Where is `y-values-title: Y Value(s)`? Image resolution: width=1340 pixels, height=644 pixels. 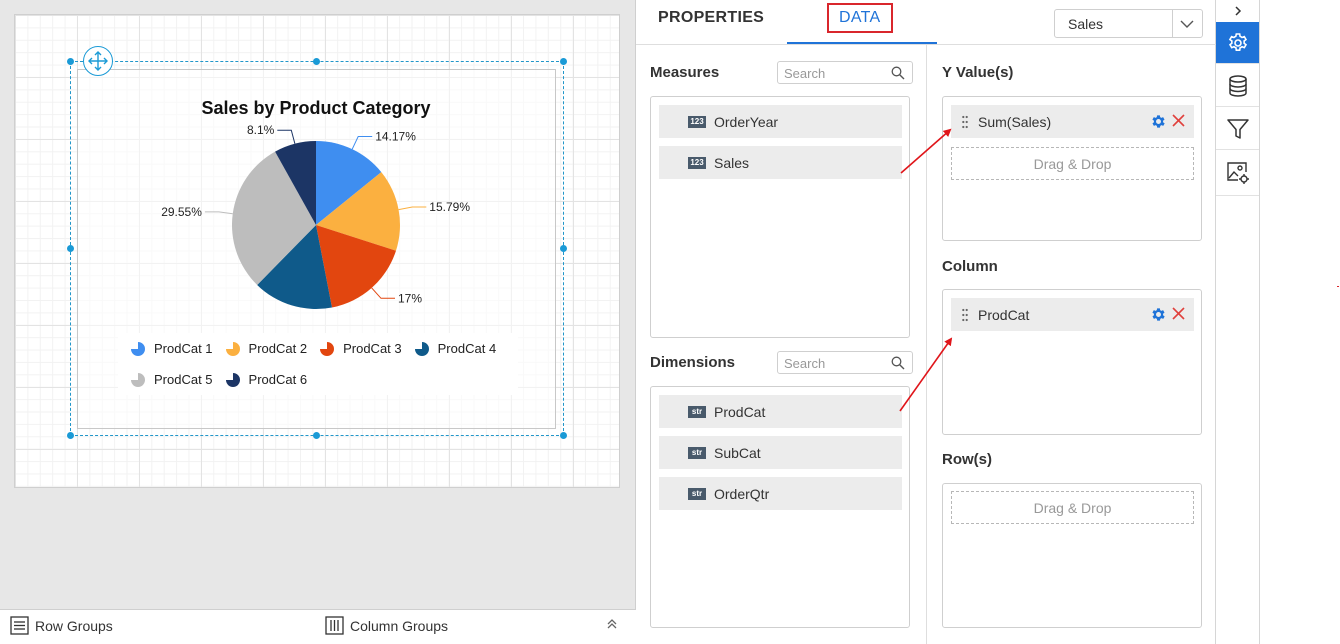
y-values-title: Y Value(s) is located at coordinates (977, 72).